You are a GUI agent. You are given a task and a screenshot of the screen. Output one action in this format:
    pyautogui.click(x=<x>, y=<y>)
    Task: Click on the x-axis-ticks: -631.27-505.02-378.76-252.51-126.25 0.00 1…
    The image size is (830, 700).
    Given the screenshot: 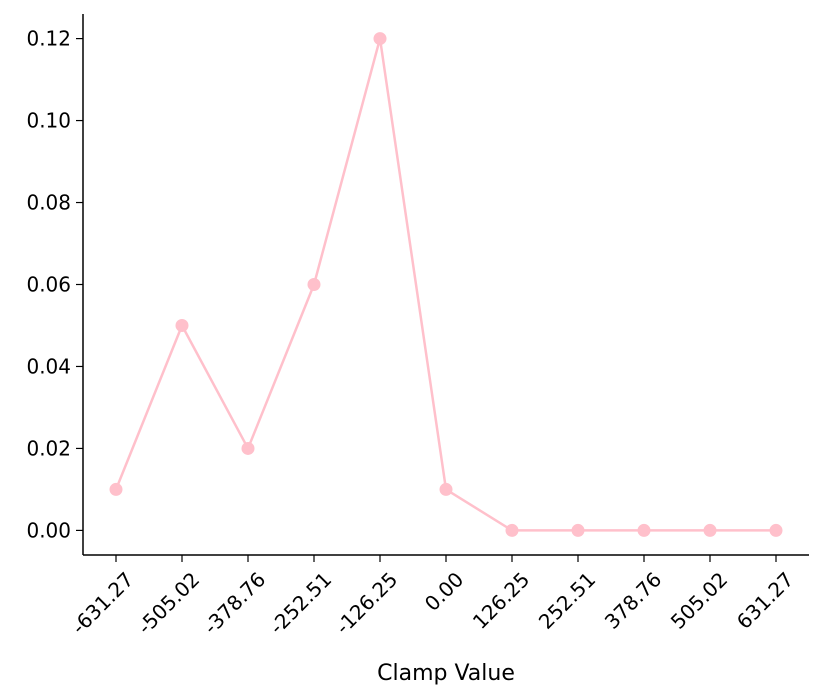 What is the action you would take?
    pyautogui.click(x=432, y=597)
    